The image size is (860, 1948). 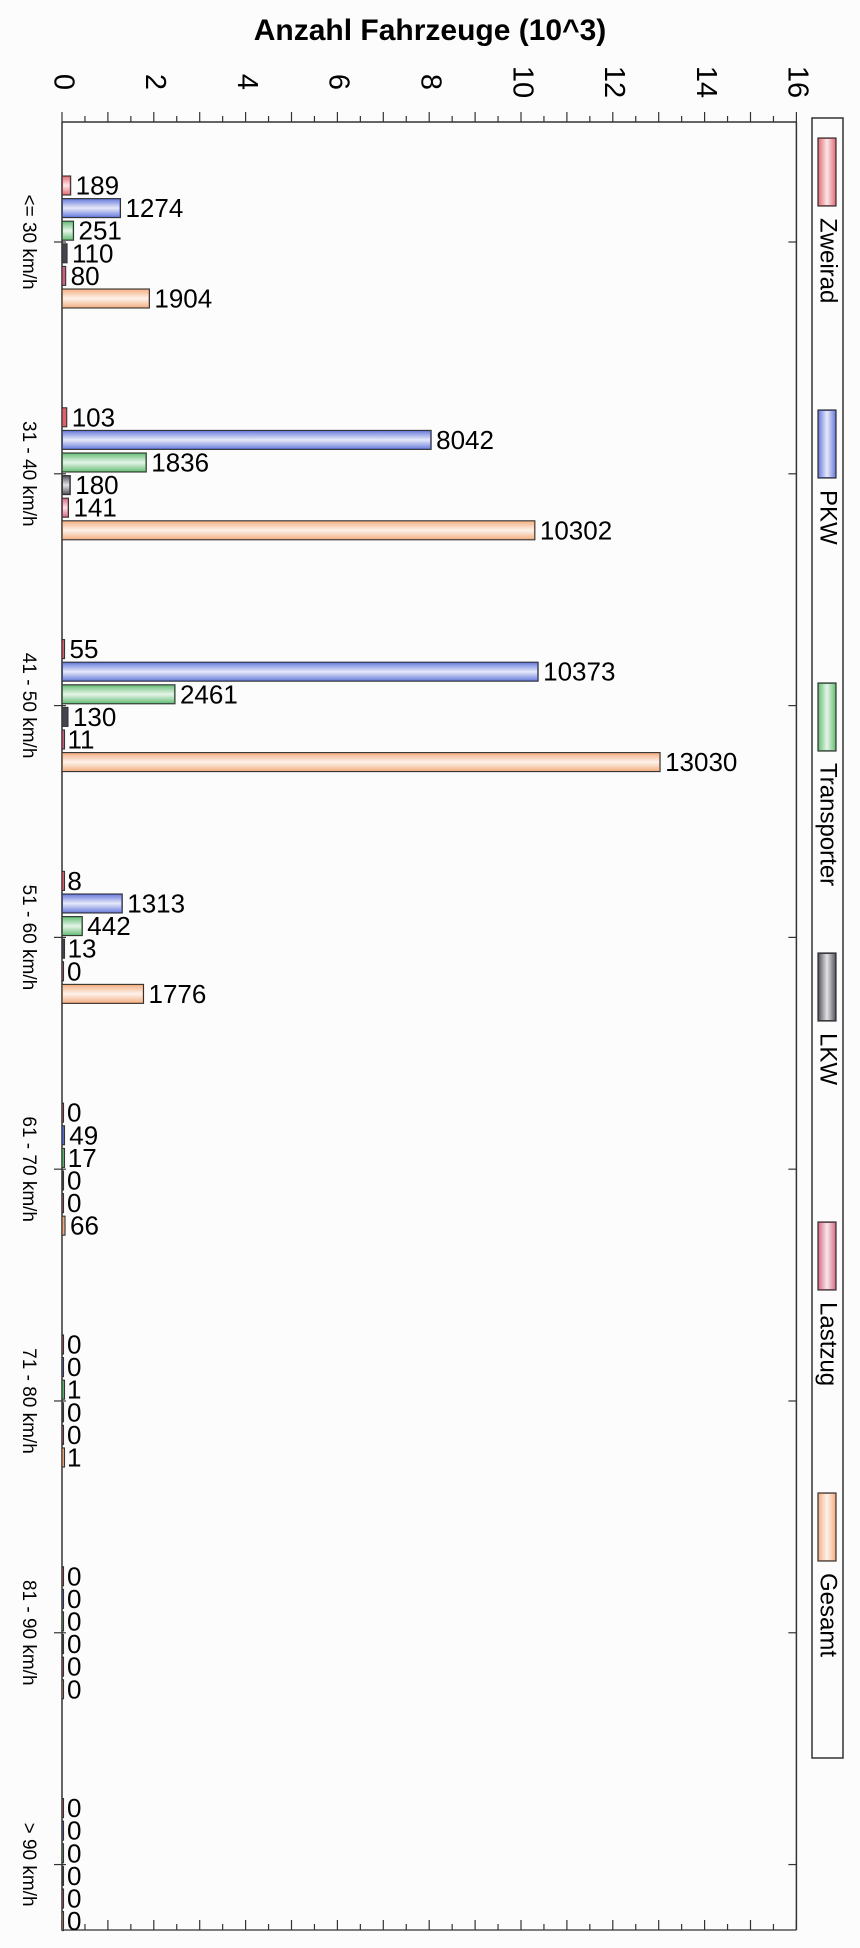 I want to click on data-label: 1776, so click(x=178, y=994).